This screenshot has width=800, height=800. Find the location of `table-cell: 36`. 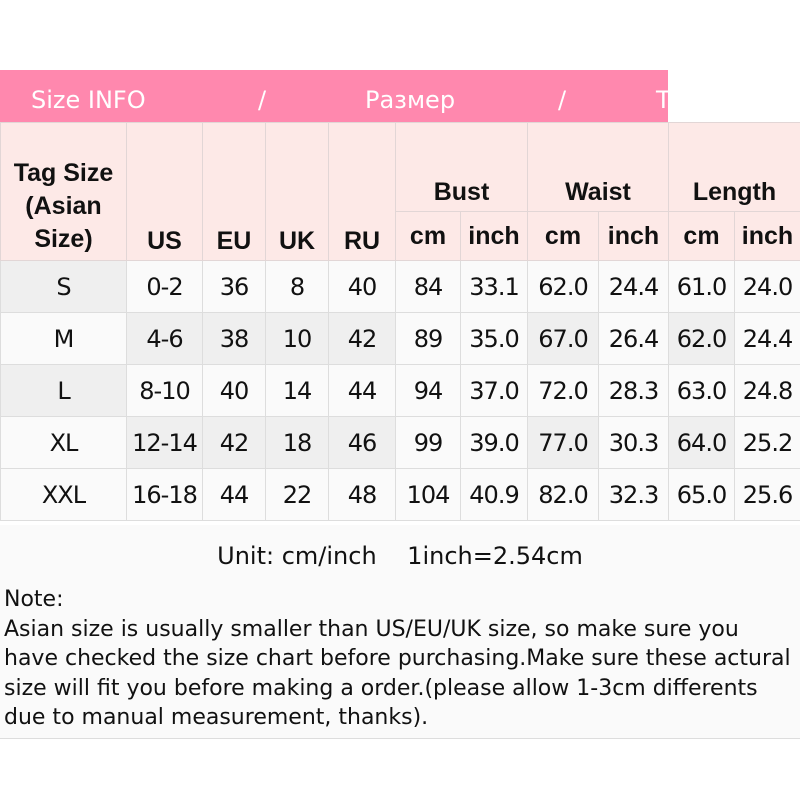

table-cell: 36 is located at coordinates (234, 286).